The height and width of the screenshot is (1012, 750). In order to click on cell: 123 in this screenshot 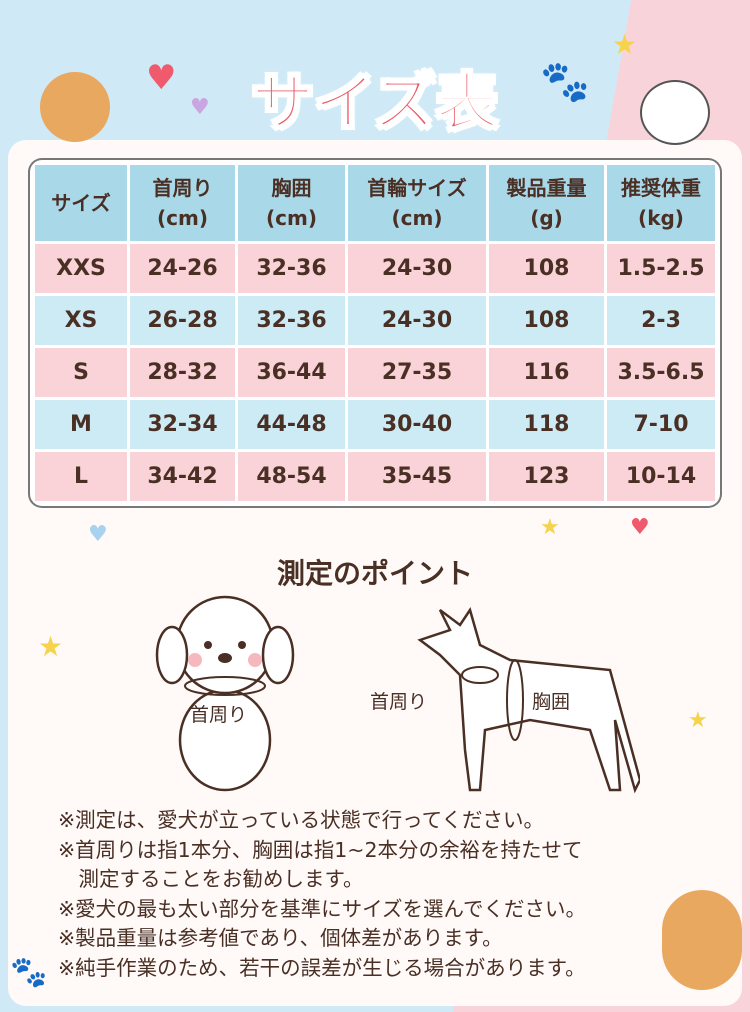, I will do `click(546, 476)`.